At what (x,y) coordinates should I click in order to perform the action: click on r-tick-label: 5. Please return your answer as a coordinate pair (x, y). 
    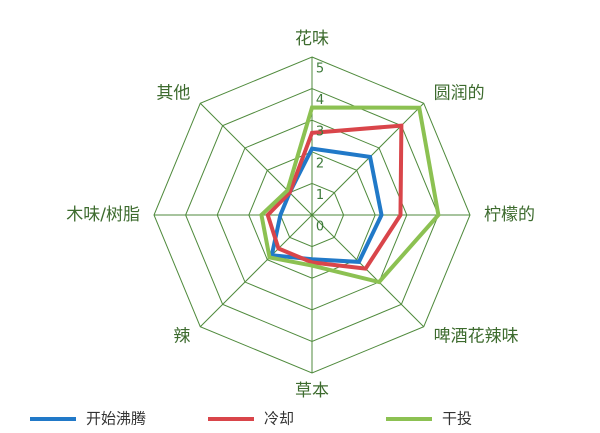
    Looking at the image, I should click on (320, 69).